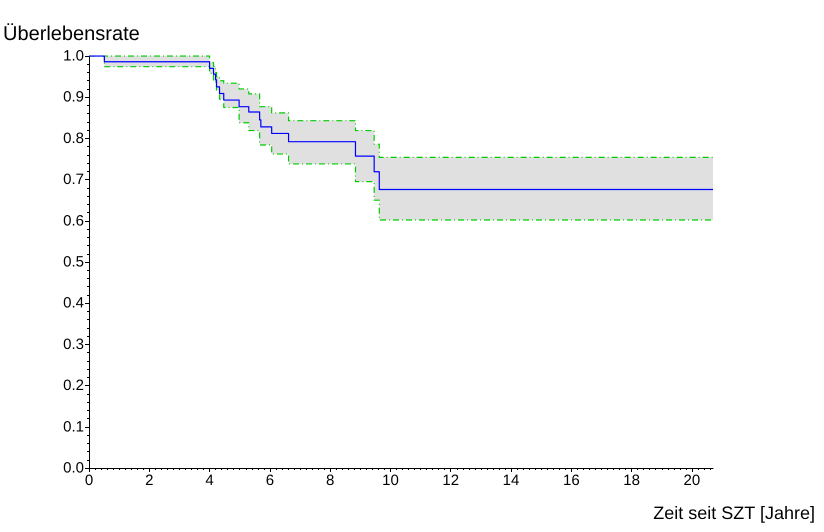 This screenshot has width=824, height=532. What do you see at coordinates (73, 344) in the screenshot?
I see `y-tick-label: 0.3` at bounding box center [73, 344].